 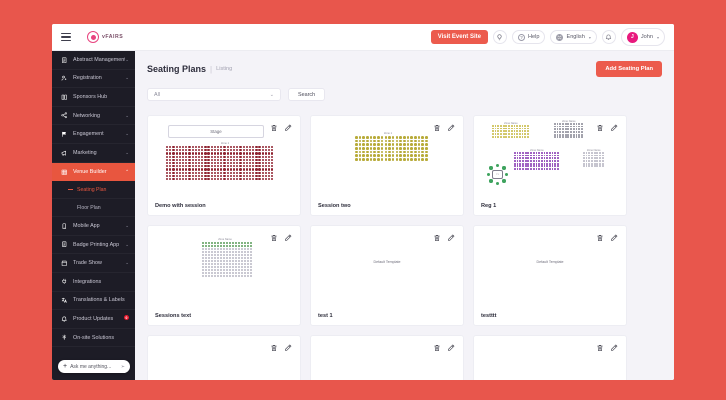 I want to click on sidebar-subitem-seating-plan: Seating Plan, so click(x=93, y=190).